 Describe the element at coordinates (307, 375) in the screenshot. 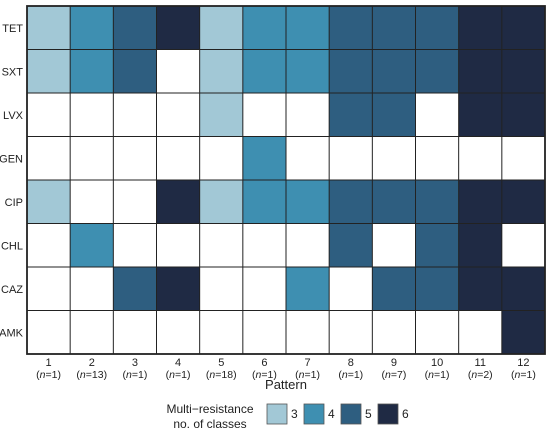

I see `pattern-count-7: (n=1)` at that location.